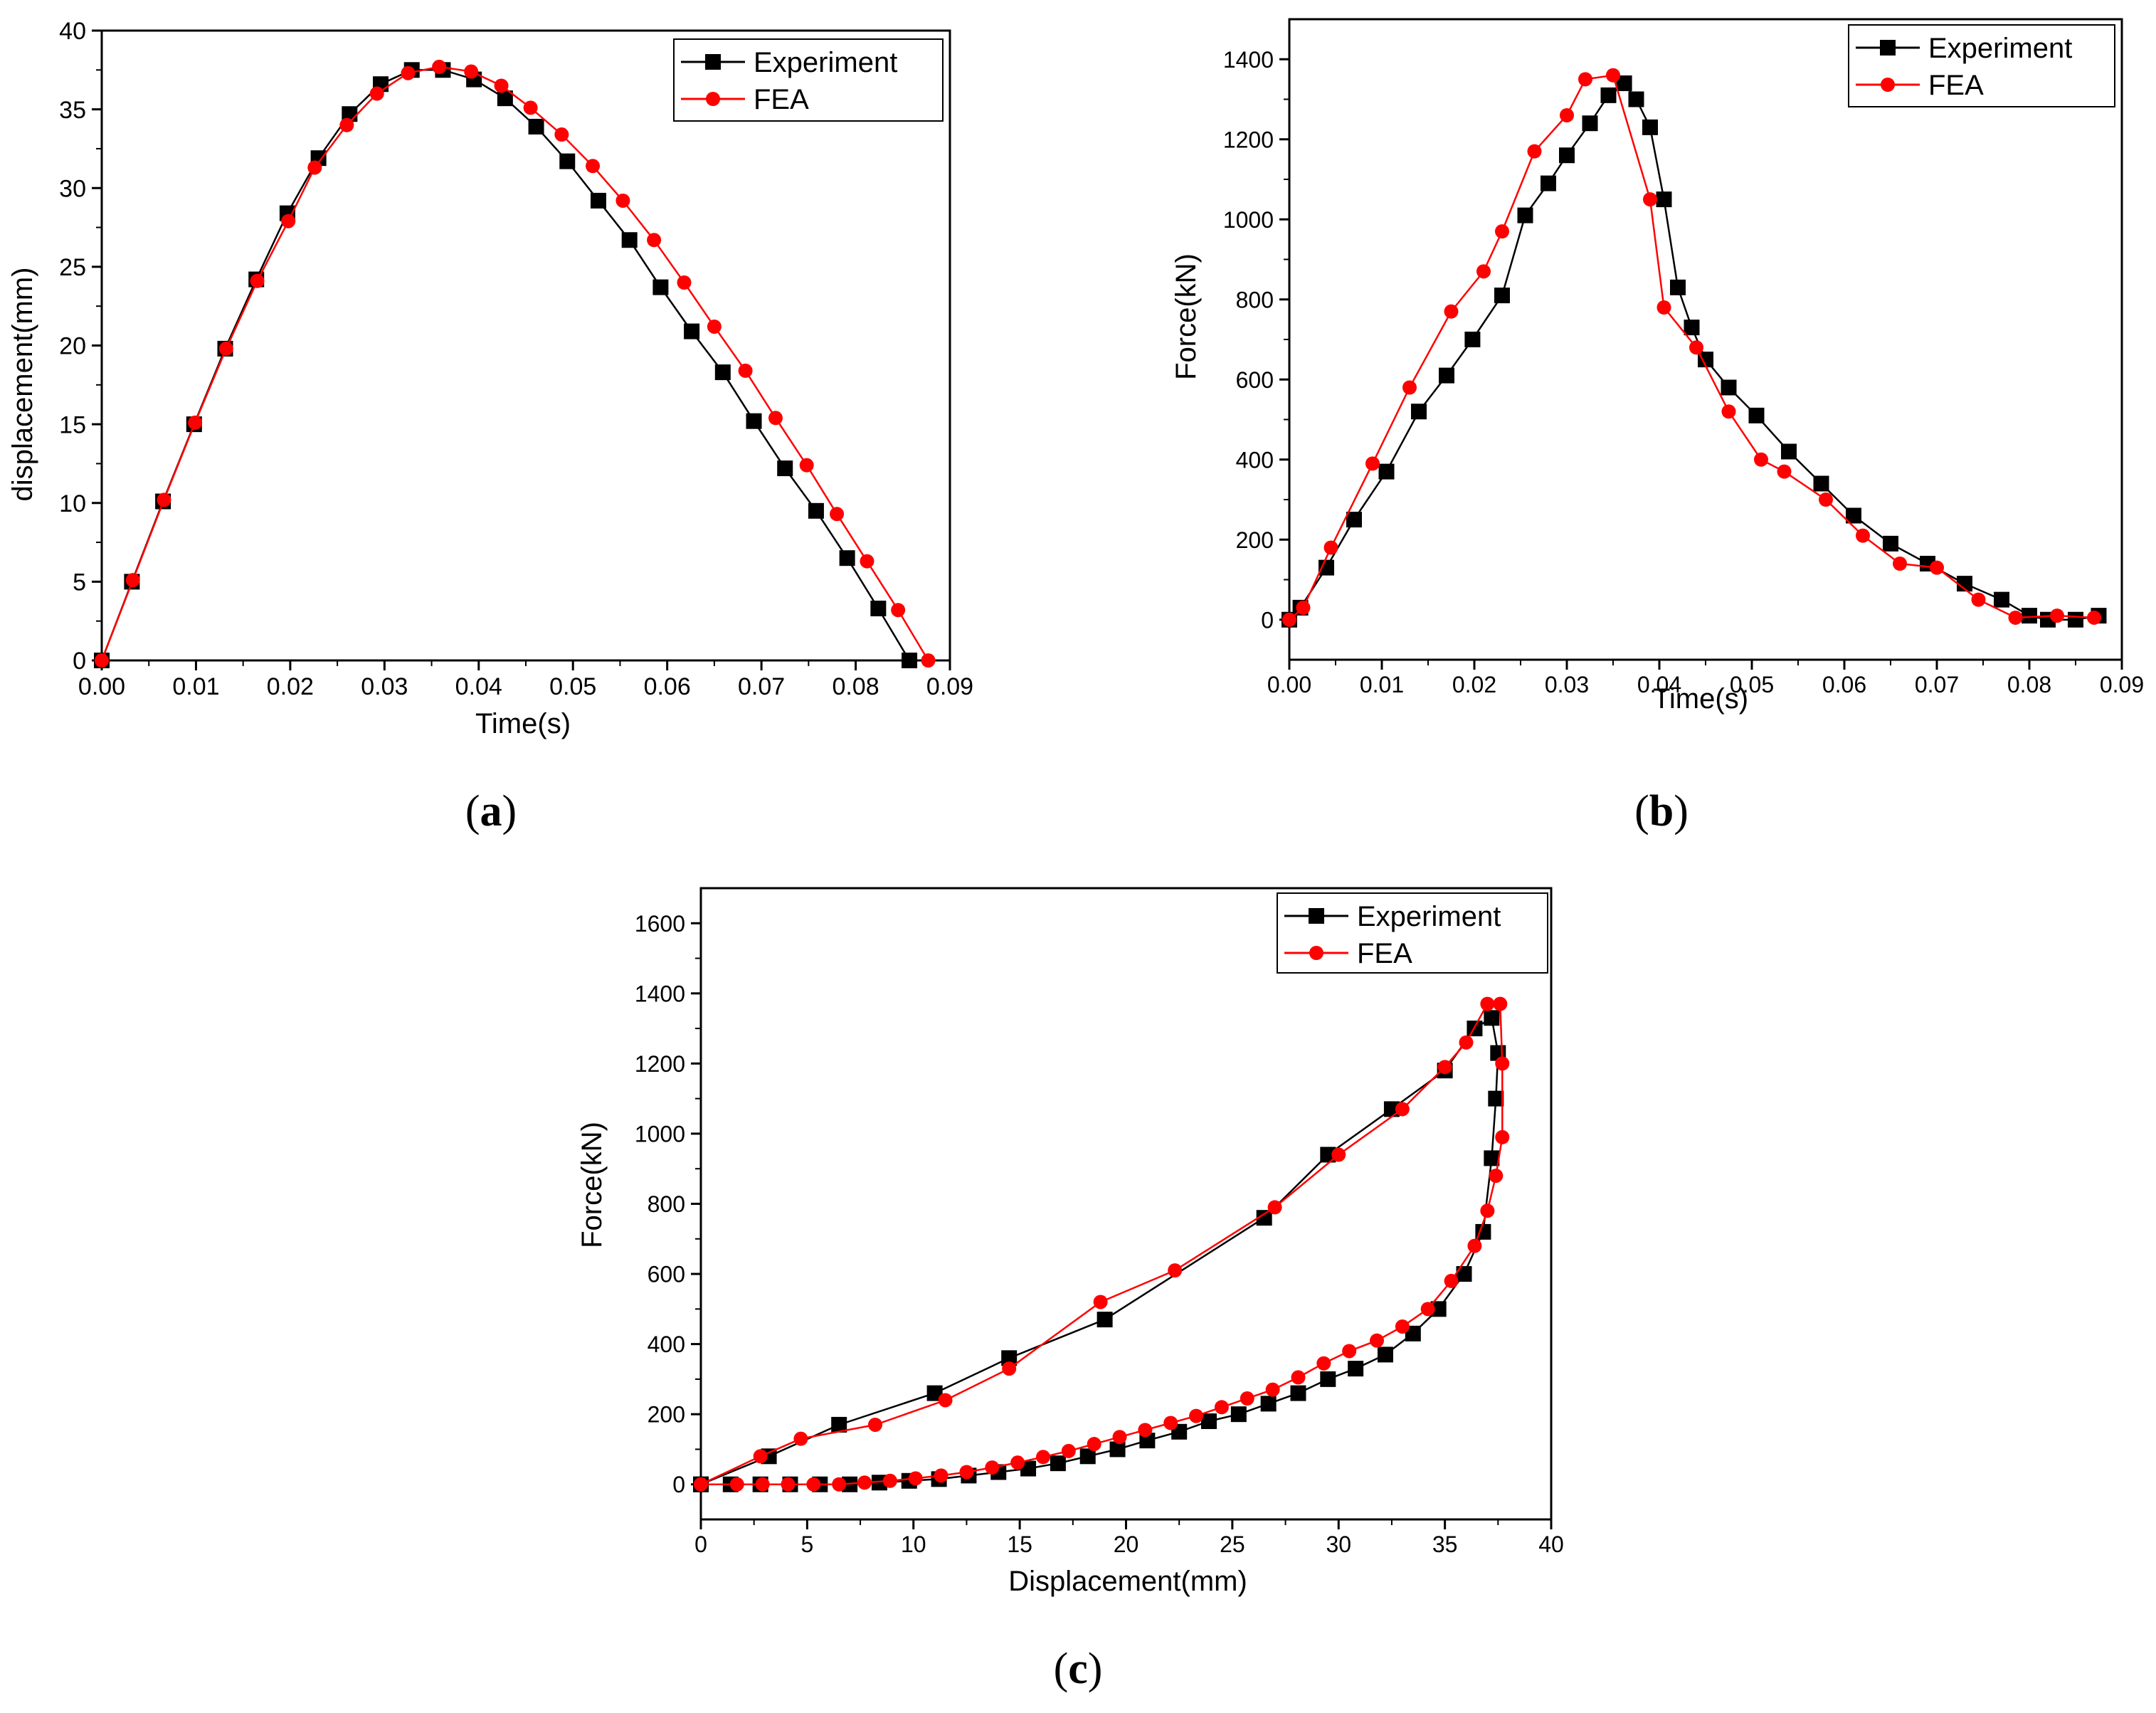 The height and width of the screenshot is (1713, 2156). Describe the element at coordinates (701, 1545) in the screenshot. I see `chart-c-x-tick-label: 0` at that location.